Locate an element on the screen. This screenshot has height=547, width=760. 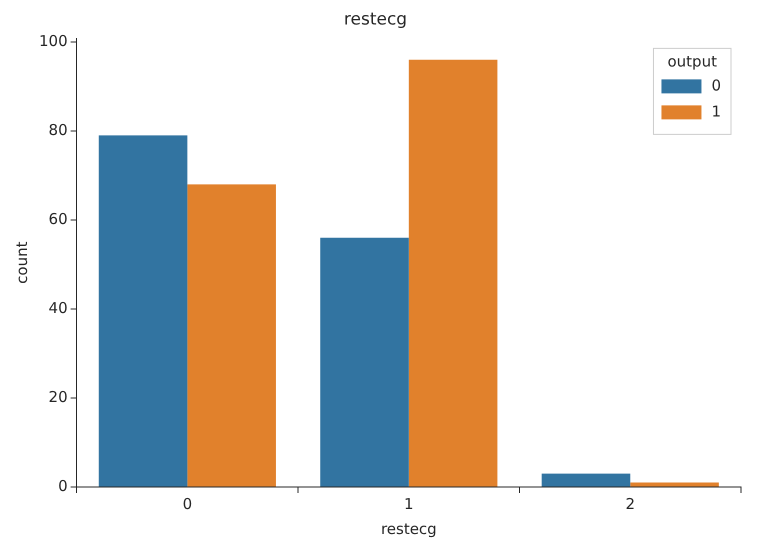
y-tick-label: 0 is located at coordinates (63, 485).